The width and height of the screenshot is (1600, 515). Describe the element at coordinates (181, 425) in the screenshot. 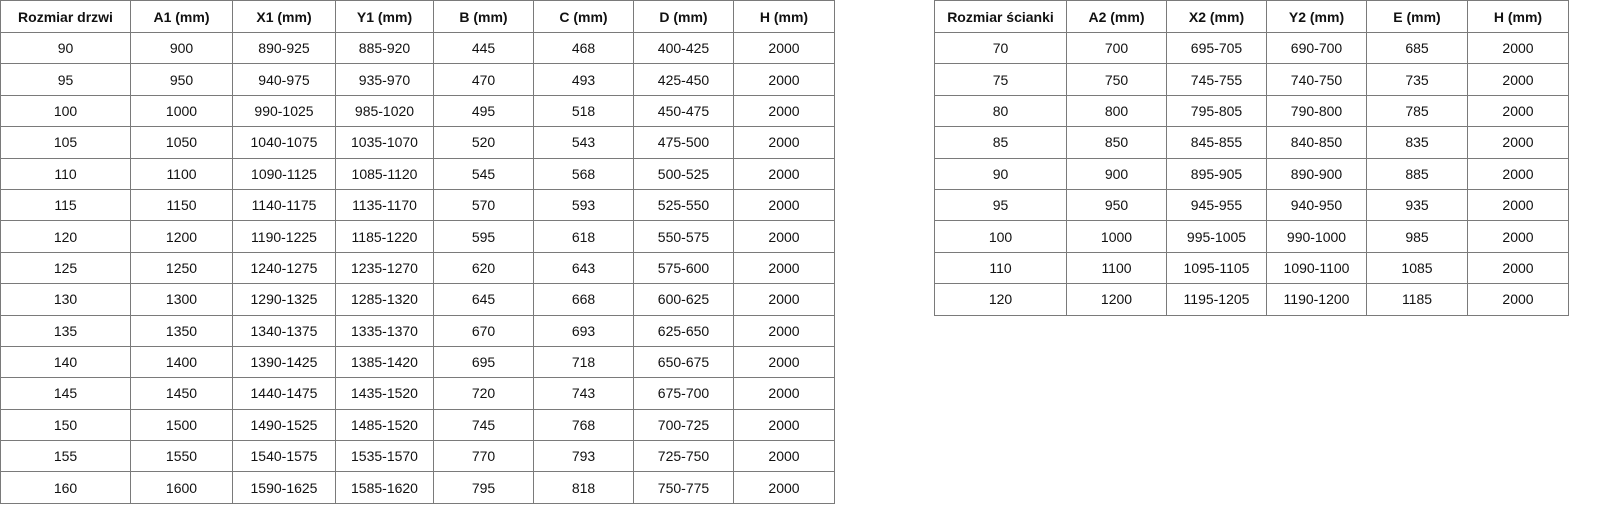

I see `table-cell: 1500` at that location.